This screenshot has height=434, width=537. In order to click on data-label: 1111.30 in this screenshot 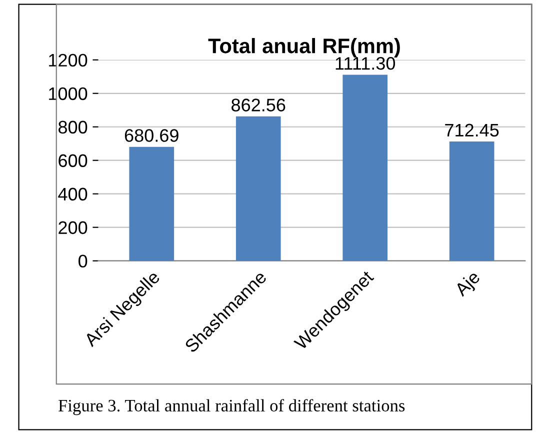, I will do `click(366, 63)`.